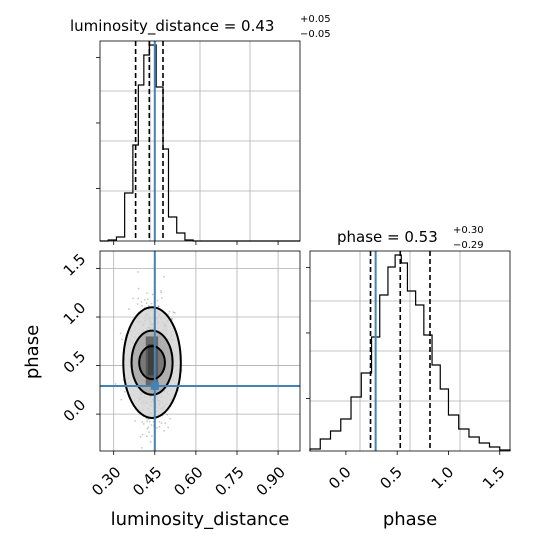  What do you see at coordinates (315, 34) in the screenshot?
I see `title-ld-minus: −0.05` at bounding box center [315, 34].